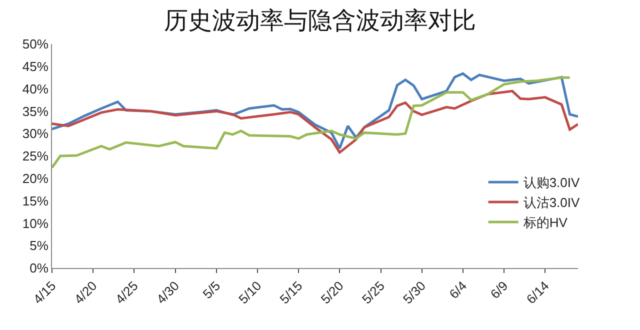 This screenshot has height=330, width=640. What do you see at coordinates (35, 44) in the screenshot?
I see `y-tick-label: 50%` at bounding box center [35, 44].